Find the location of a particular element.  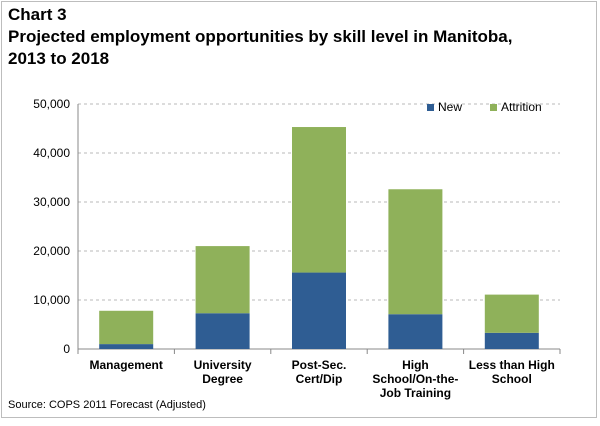

legend-attrition-swatch is located at coordinates (493, 107).